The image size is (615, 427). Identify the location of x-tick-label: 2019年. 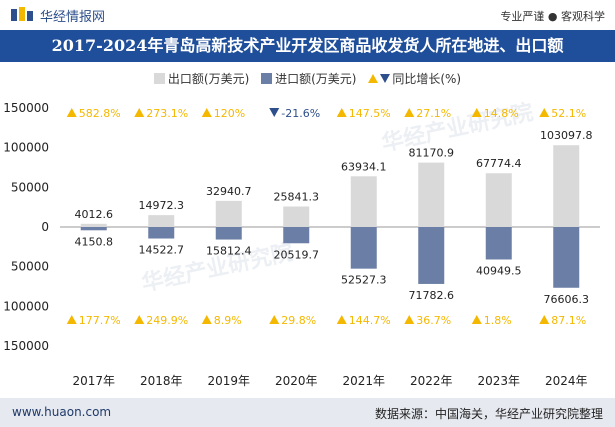
(228, 381).